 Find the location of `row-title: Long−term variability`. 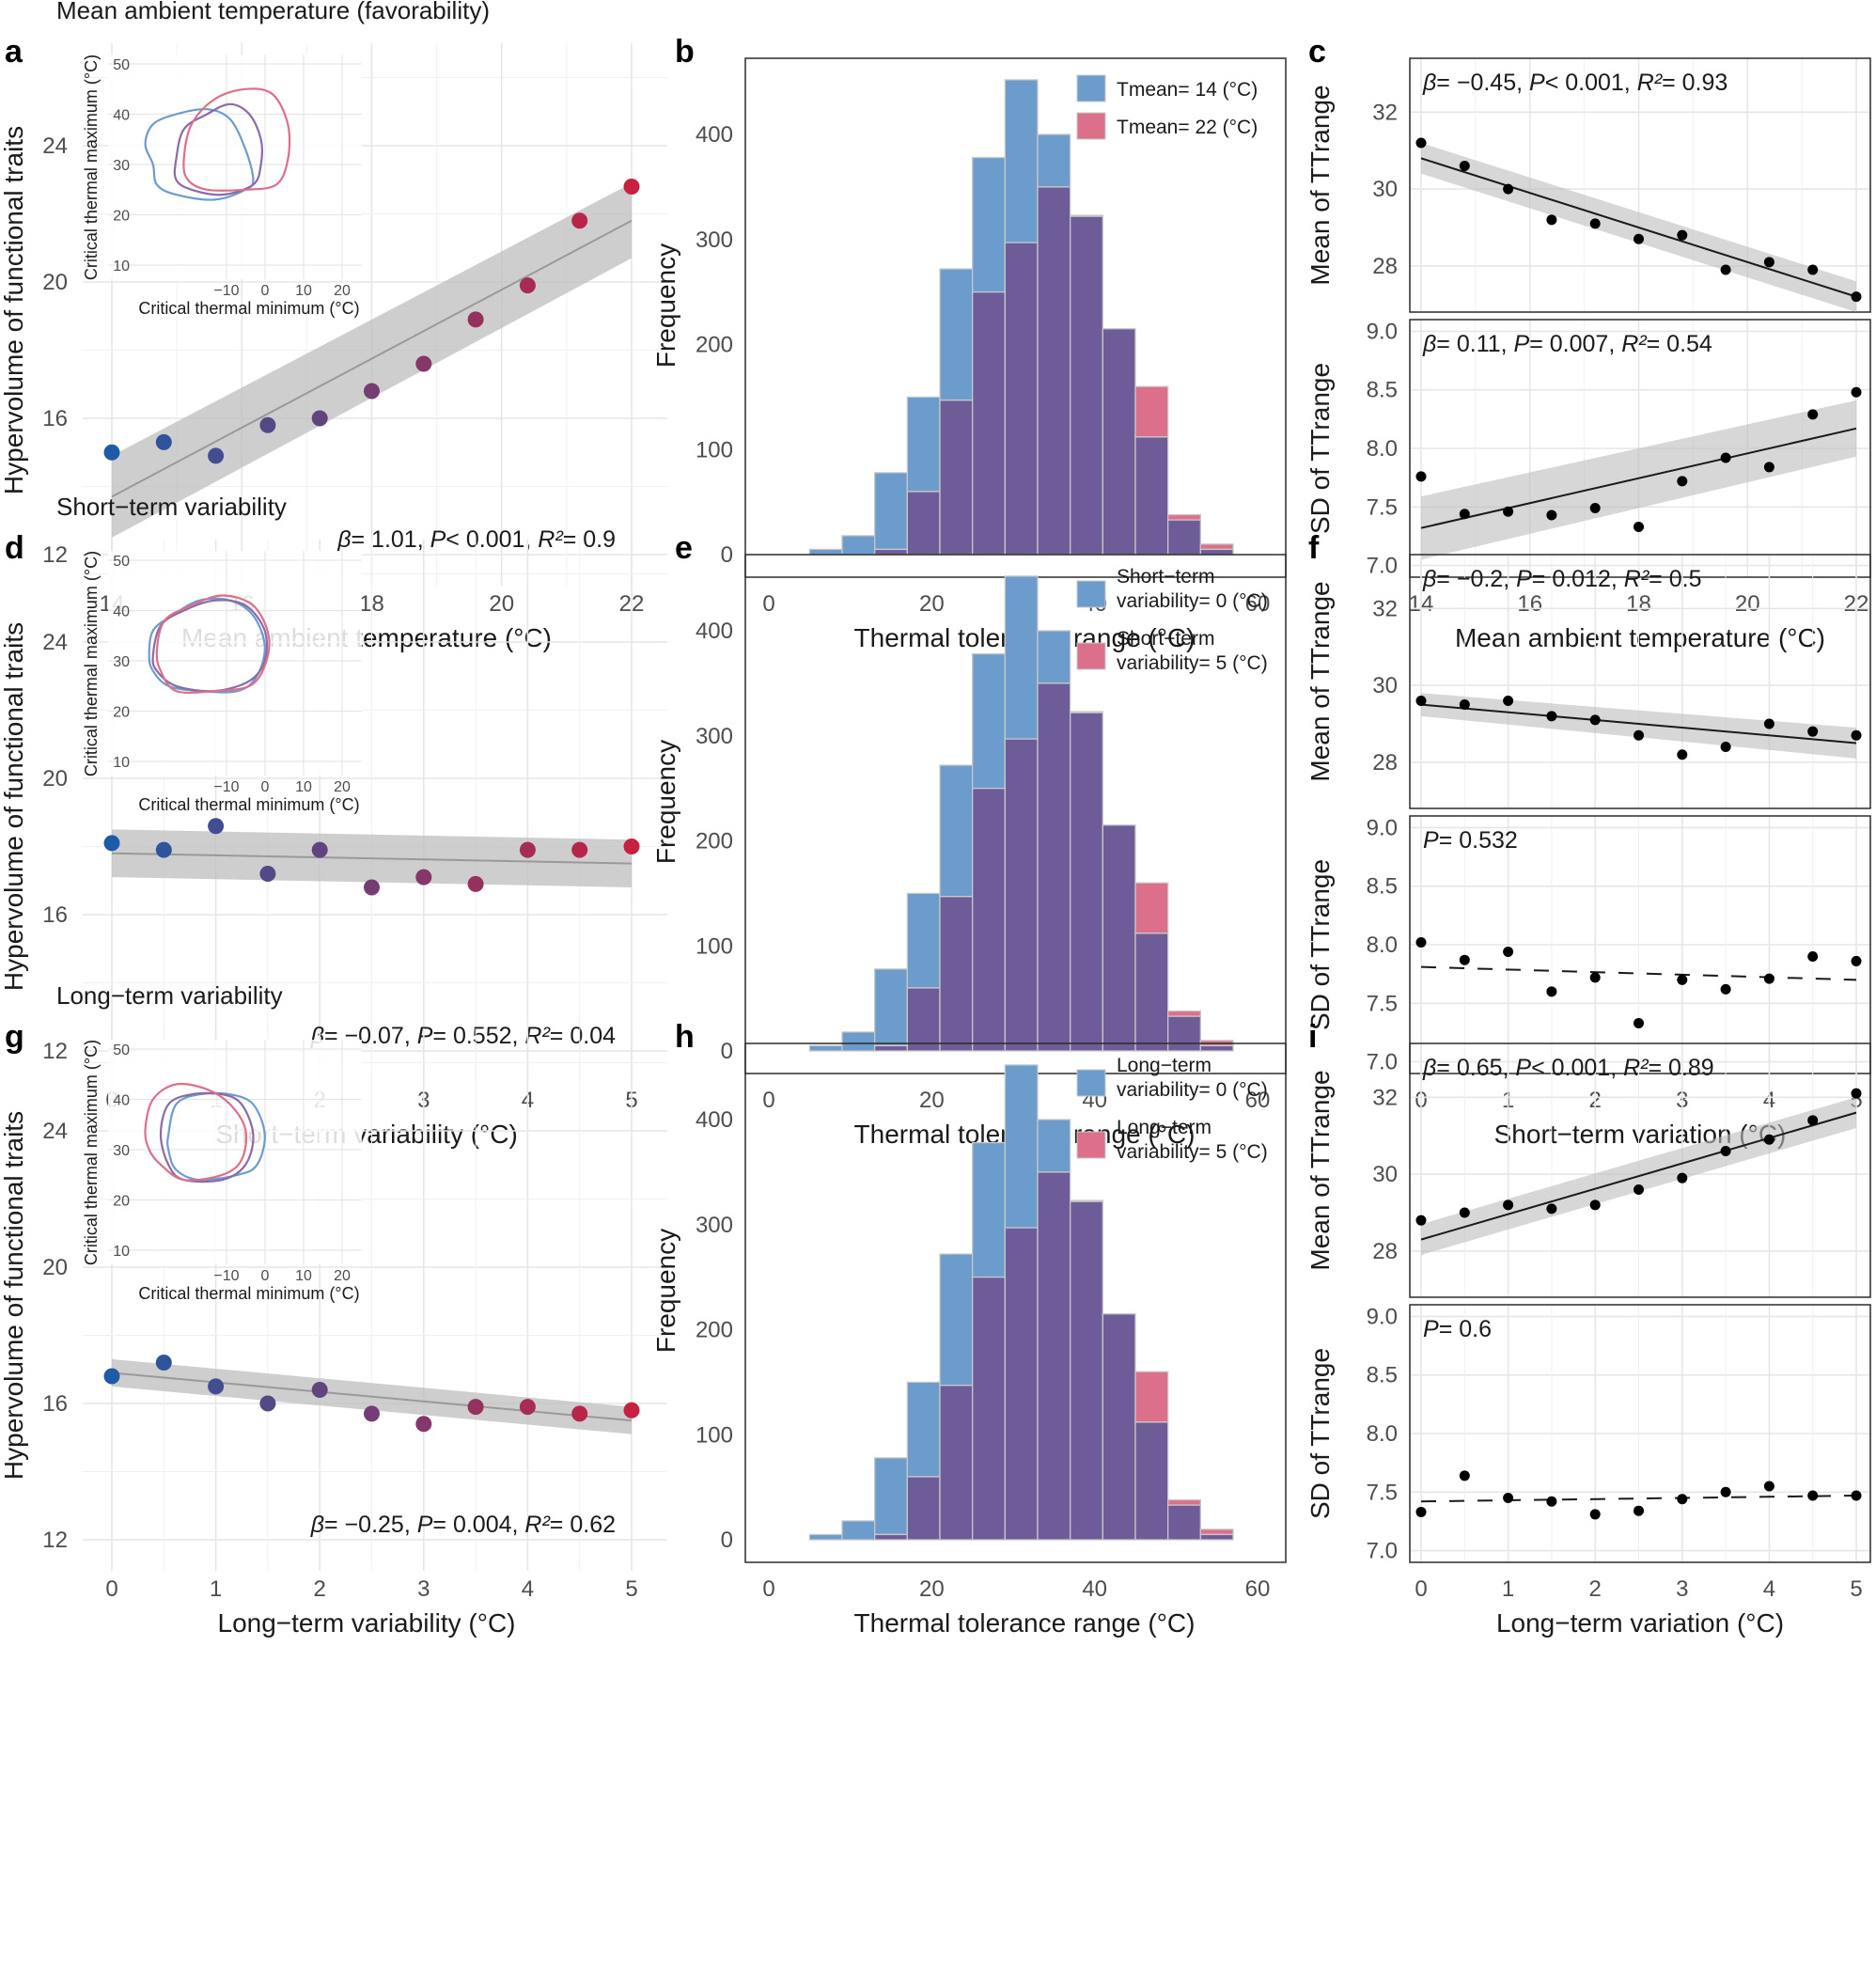

row-title: Long−term variability is located at coordinates (169, 995).